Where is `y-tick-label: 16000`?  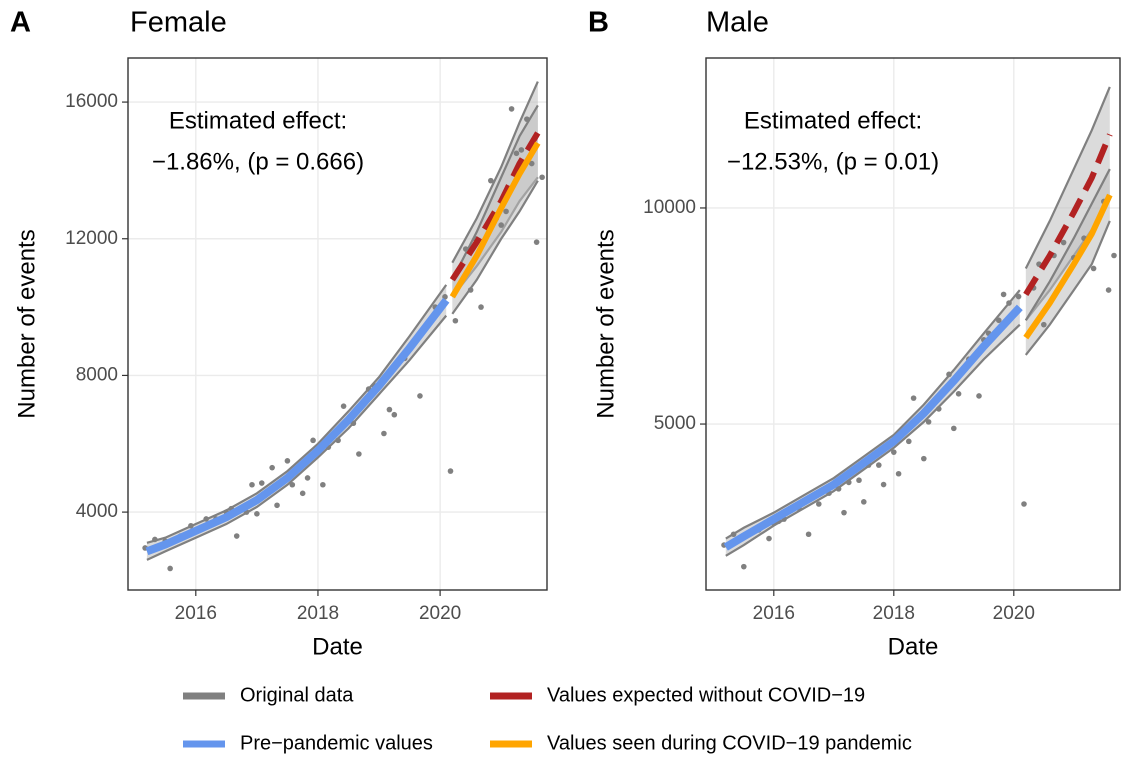 y-tick-label: 16000 is located at coordinates (91, 101).